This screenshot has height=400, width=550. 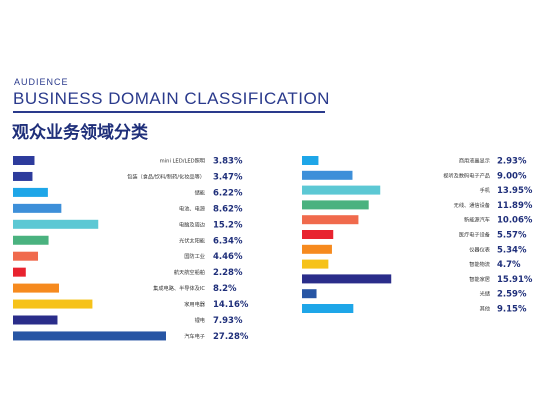 What do you see at coordinates (171, 98) in the screenshot?
I see `header-title: BUSINESS DOMAIN CLASSIFICATION` at bounding box center [171, 98].